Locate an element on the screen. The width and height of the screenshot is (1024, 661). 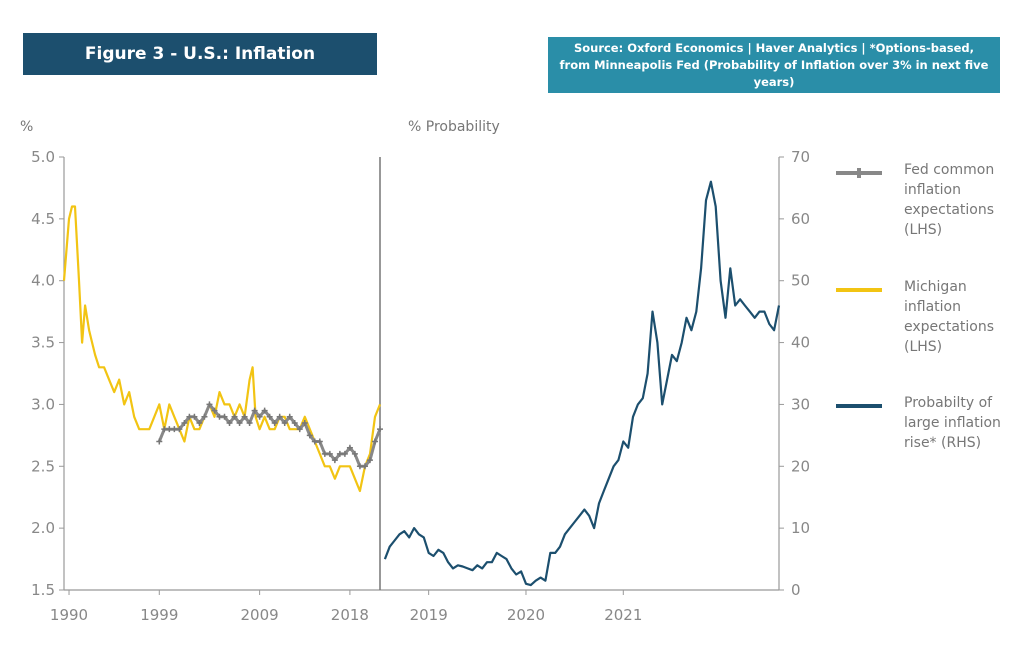
legend-item: Fed common inflation expectations (LHS) is located at coordinates (930, 200).